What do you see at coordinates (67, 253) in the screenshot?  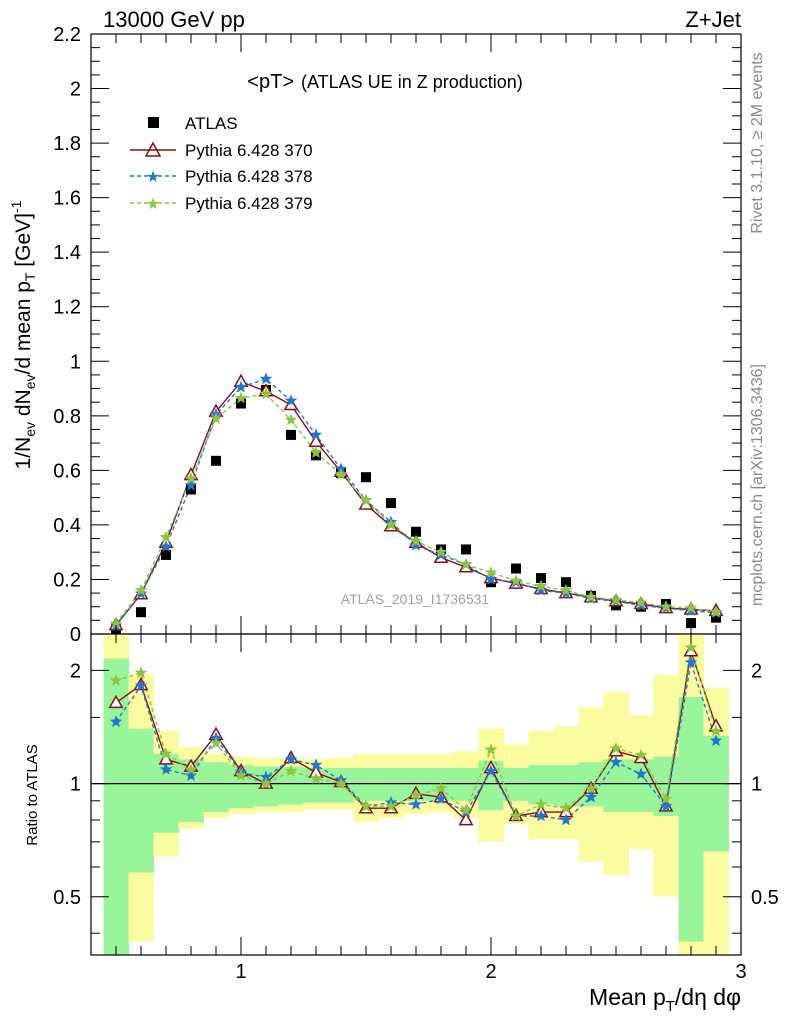 I see `main-y-tick-label: 1.4` at bounding box center [67, 253].